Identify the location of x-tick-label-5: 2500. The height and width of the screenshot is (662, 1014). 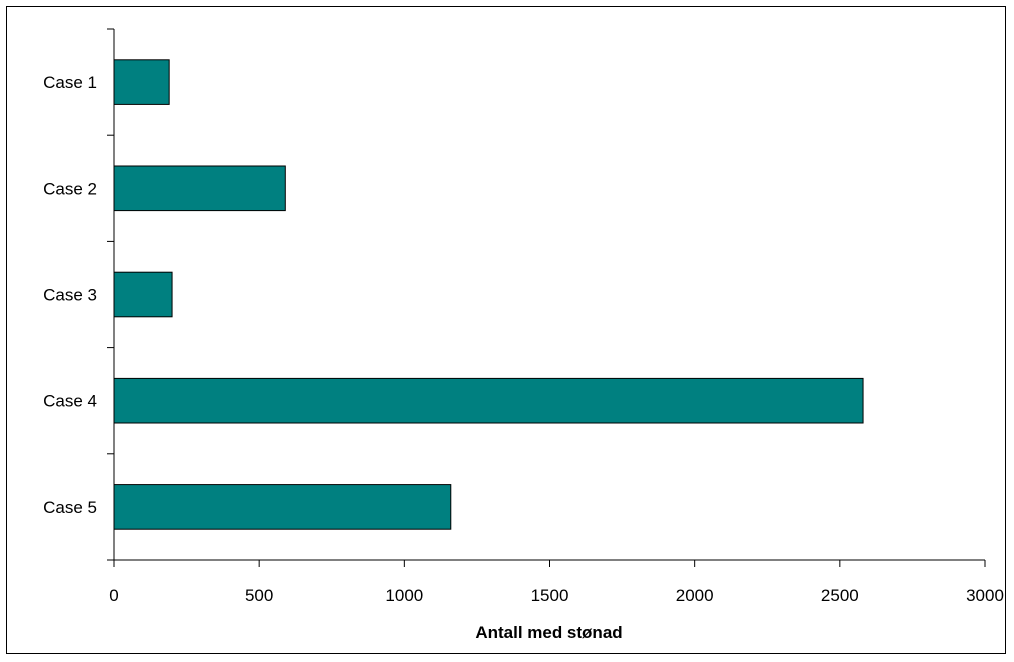
(840, 595).